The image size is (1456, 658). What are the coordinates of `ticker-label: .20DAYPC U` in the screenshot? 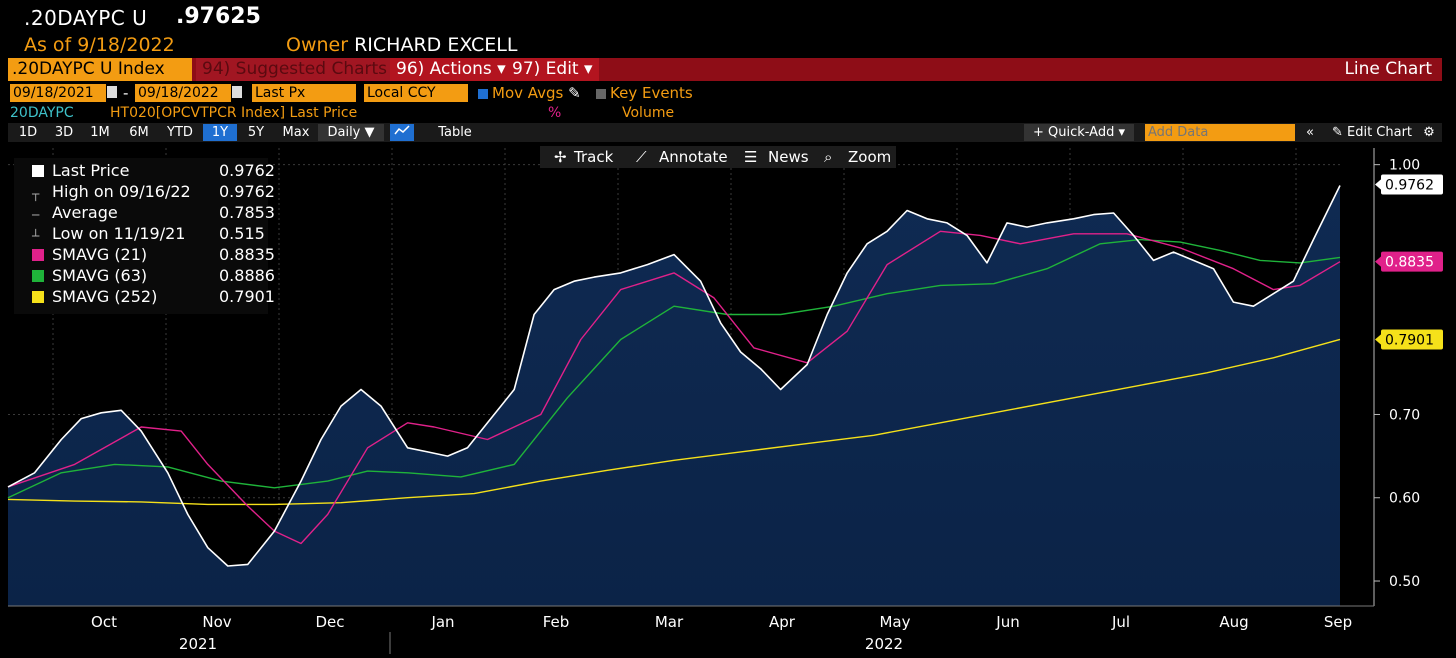 It's located at (86, 18).